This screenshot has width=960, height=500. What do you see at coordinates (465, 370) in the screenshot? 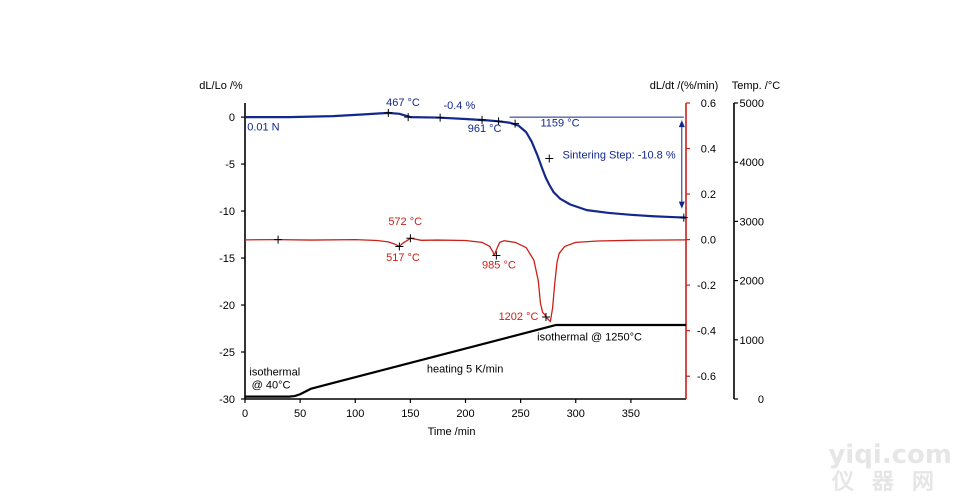
I see `annotation-label: heating 5 K/min` at bounding box center [465, 370].